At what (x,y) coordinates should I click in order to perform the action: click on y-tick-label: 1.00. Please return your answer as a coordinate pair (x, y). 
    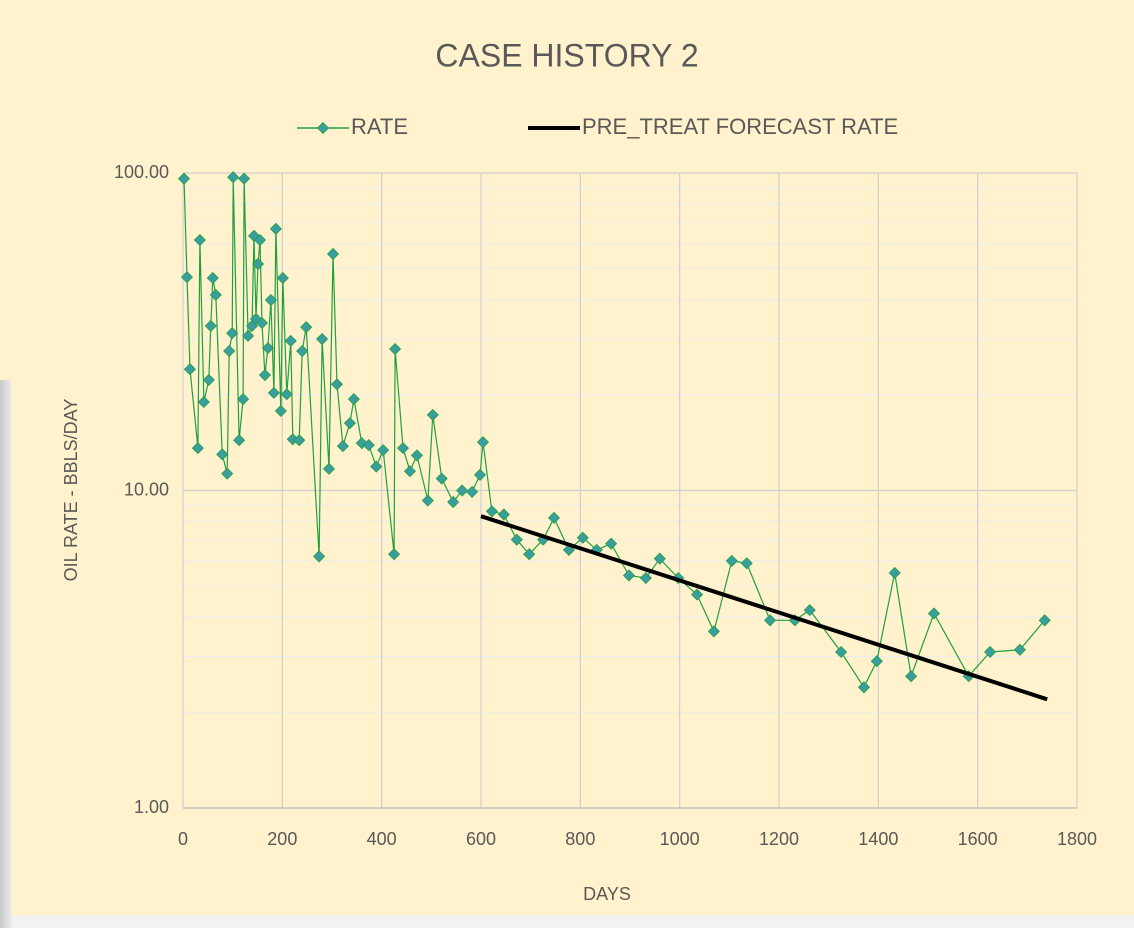
    Looking at the image, I should click on (151, 807).